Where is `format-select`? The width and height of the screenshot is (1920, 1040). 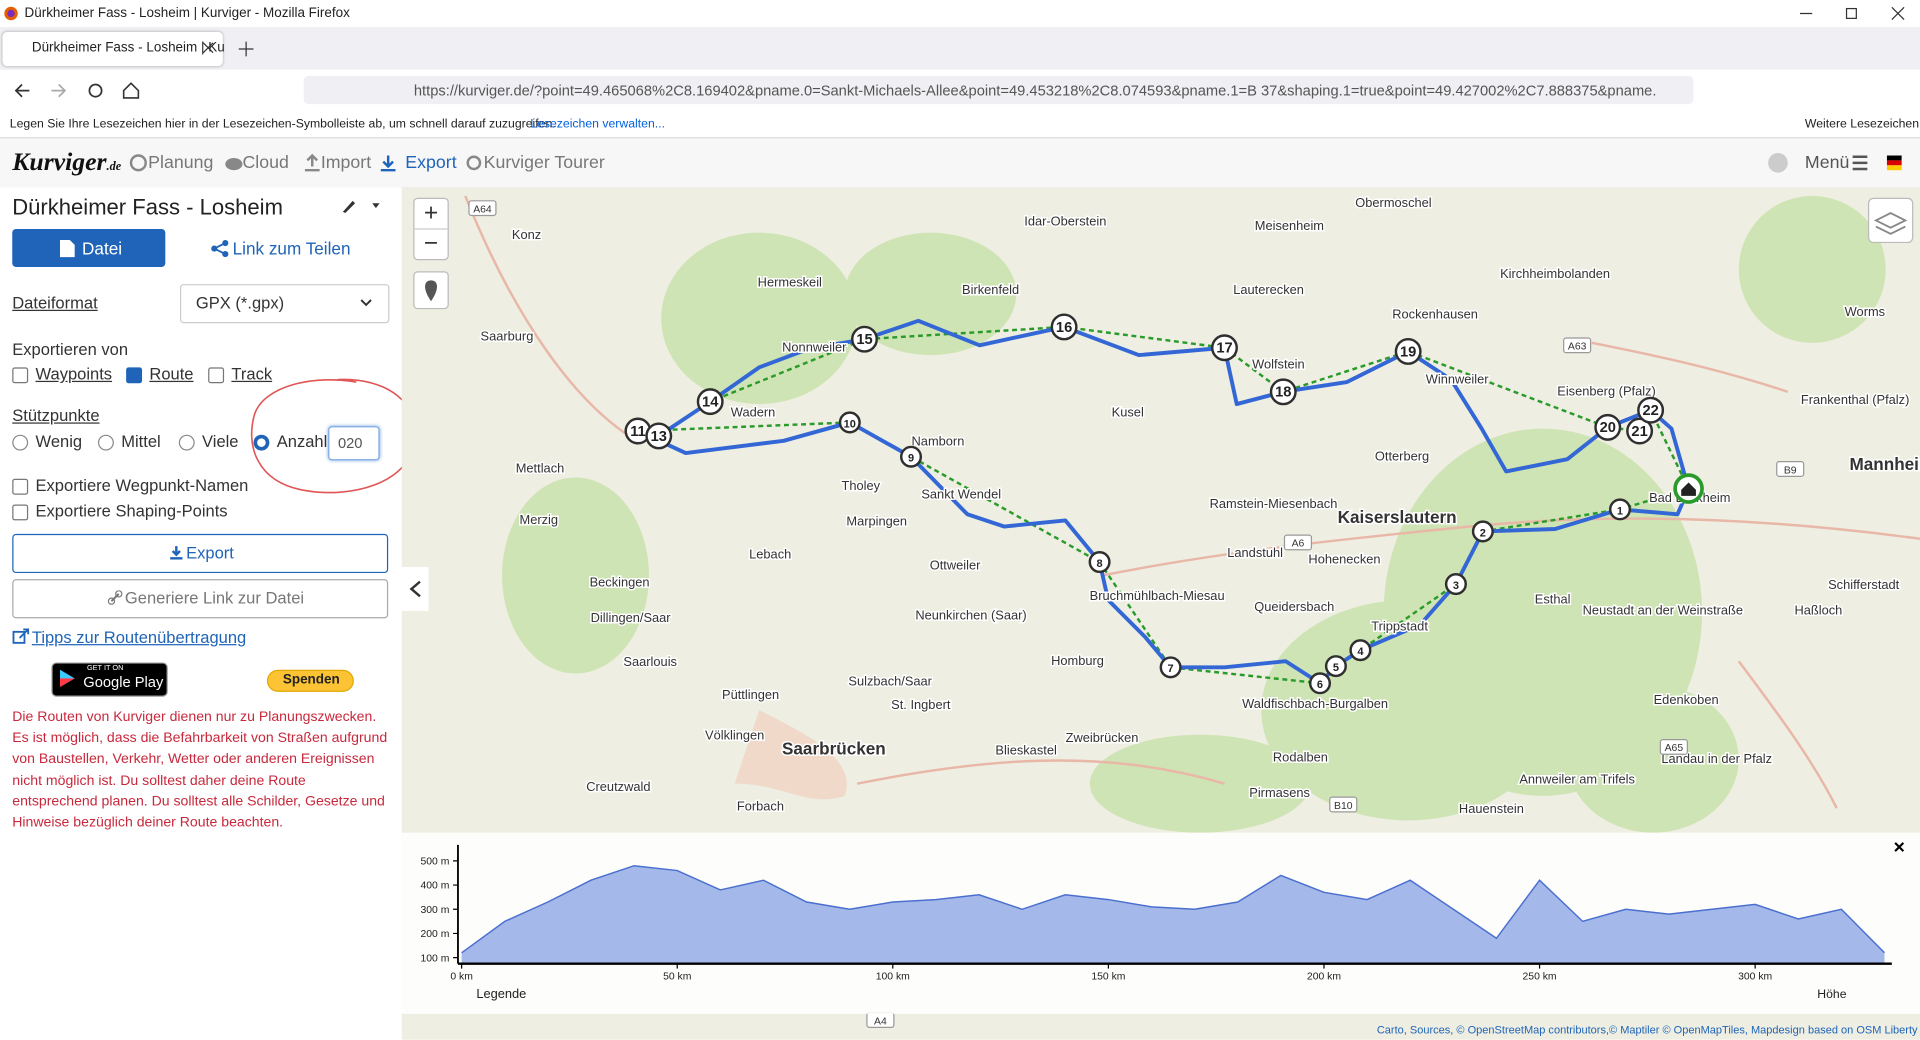
format-select is located at coordinates (285, 304).